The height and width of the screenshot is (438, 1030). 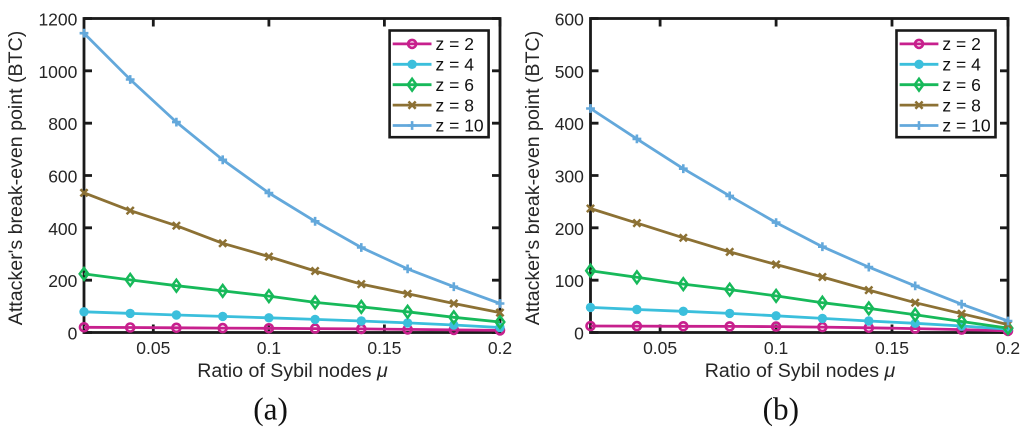 I want to click on svg-text: 800, so click(x=62, y=124).